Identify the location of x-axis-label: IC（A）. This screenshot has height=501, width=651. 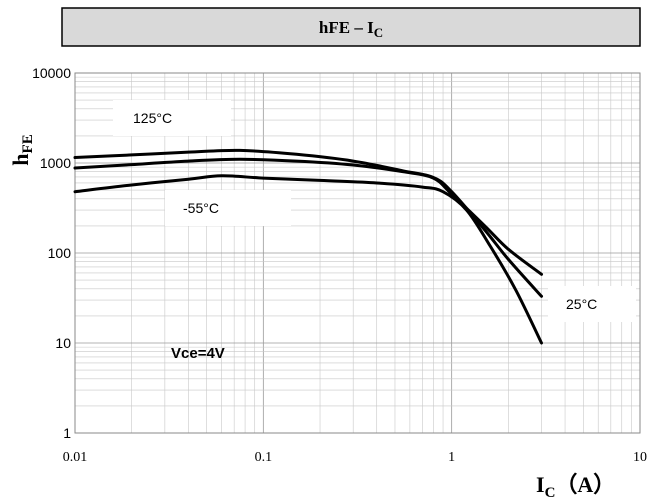
(575, 486).